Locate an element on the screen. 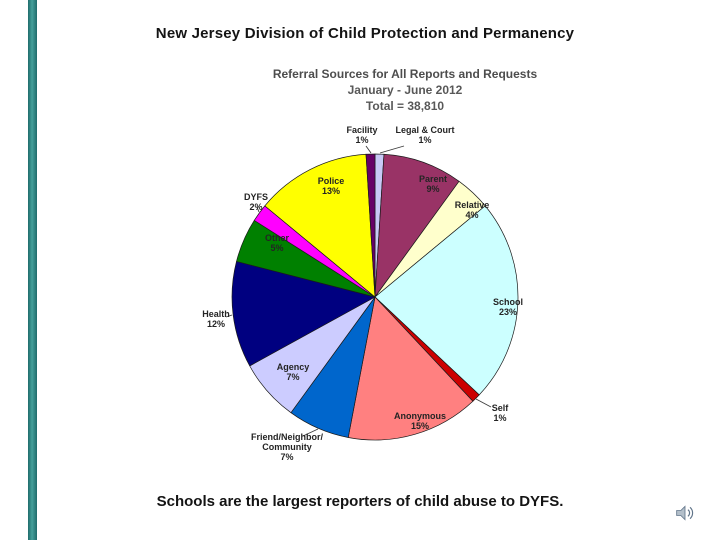  speaker-wave-large is located at coordinates (691, 513).